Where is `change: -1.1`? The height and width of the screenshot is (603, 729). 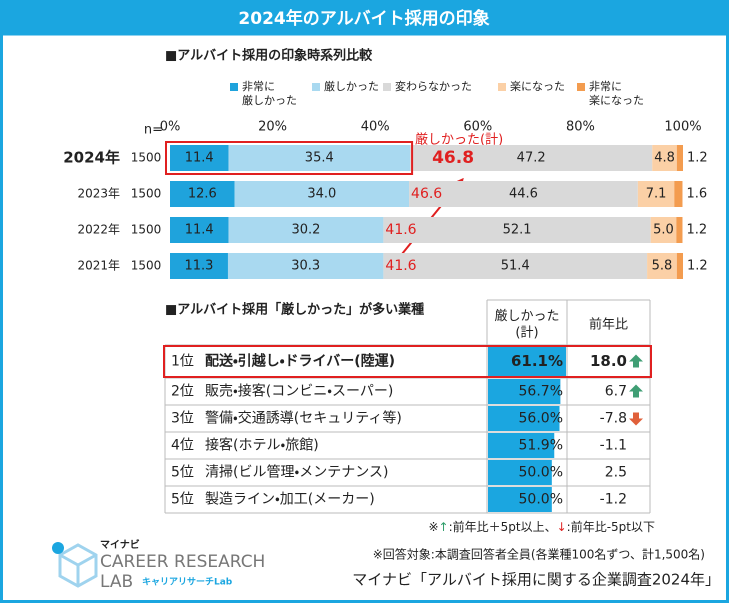 change: -1.1 is located at coordinates (613, 446).